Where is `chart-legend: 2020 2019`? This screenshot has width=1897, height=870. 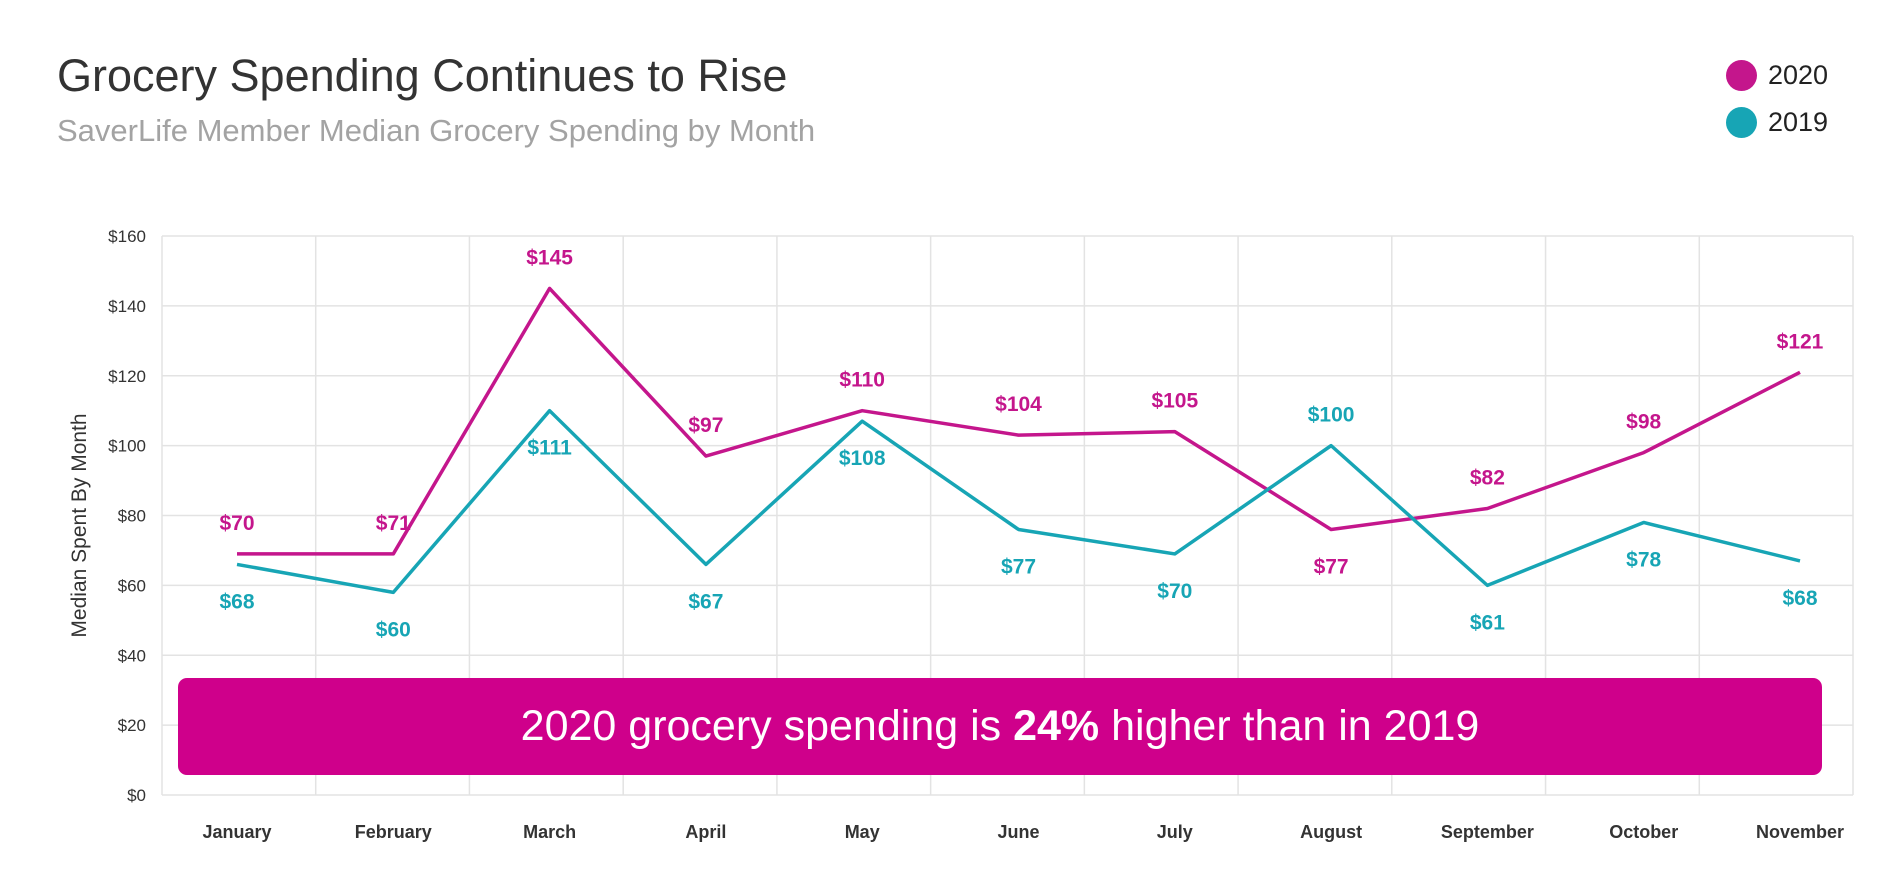 chart-legend: 2020 2019 is located at coordinates (1777, 99).